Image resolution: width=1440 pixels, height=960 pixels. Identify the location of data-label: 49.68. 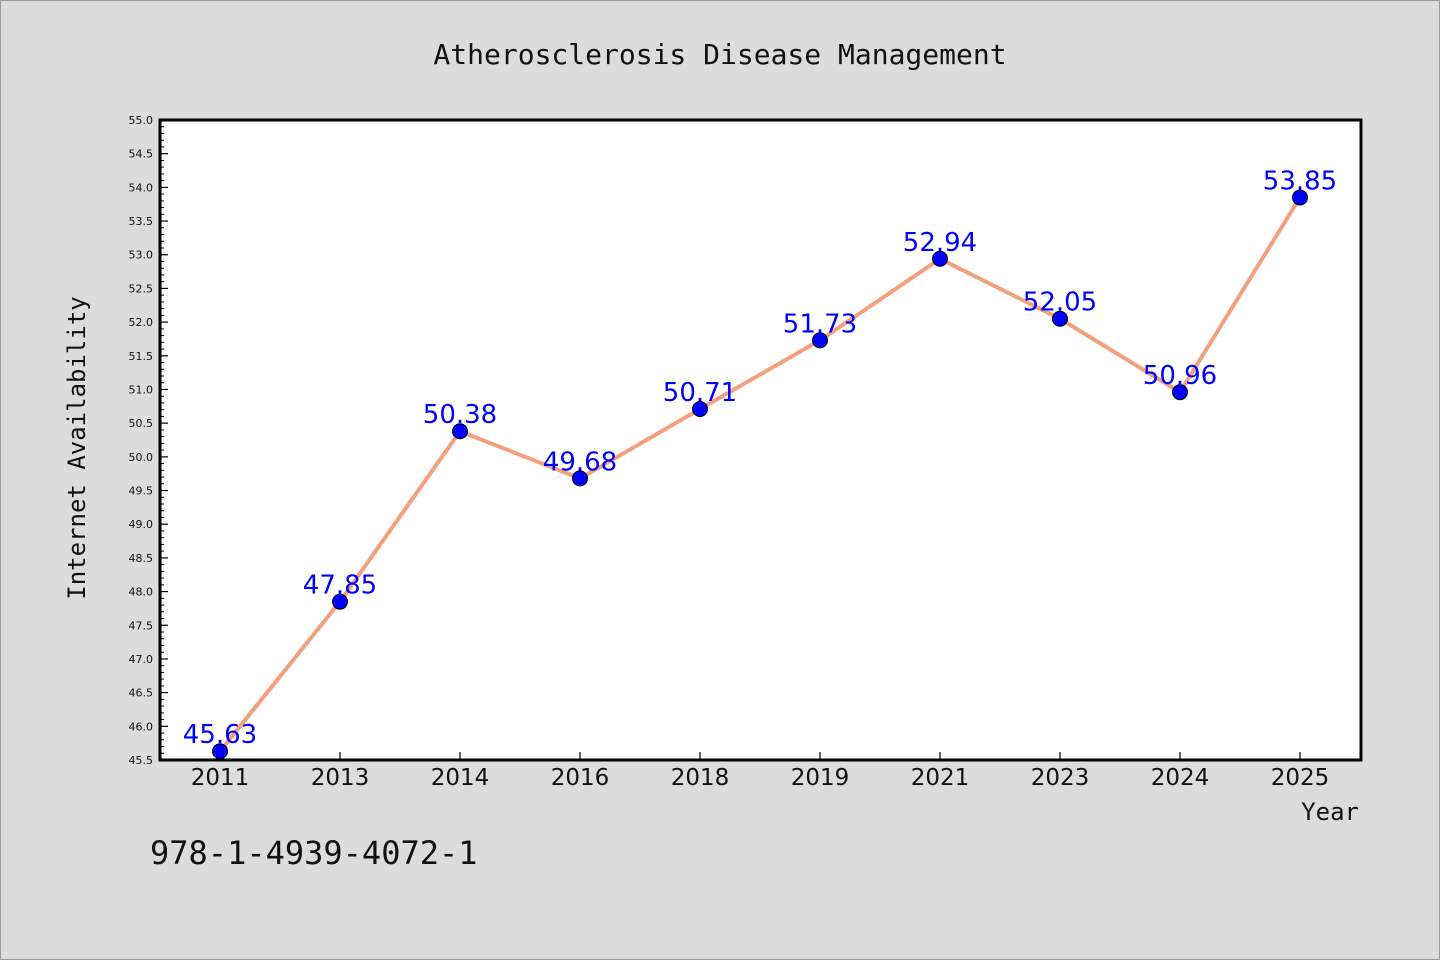
(580, 462).